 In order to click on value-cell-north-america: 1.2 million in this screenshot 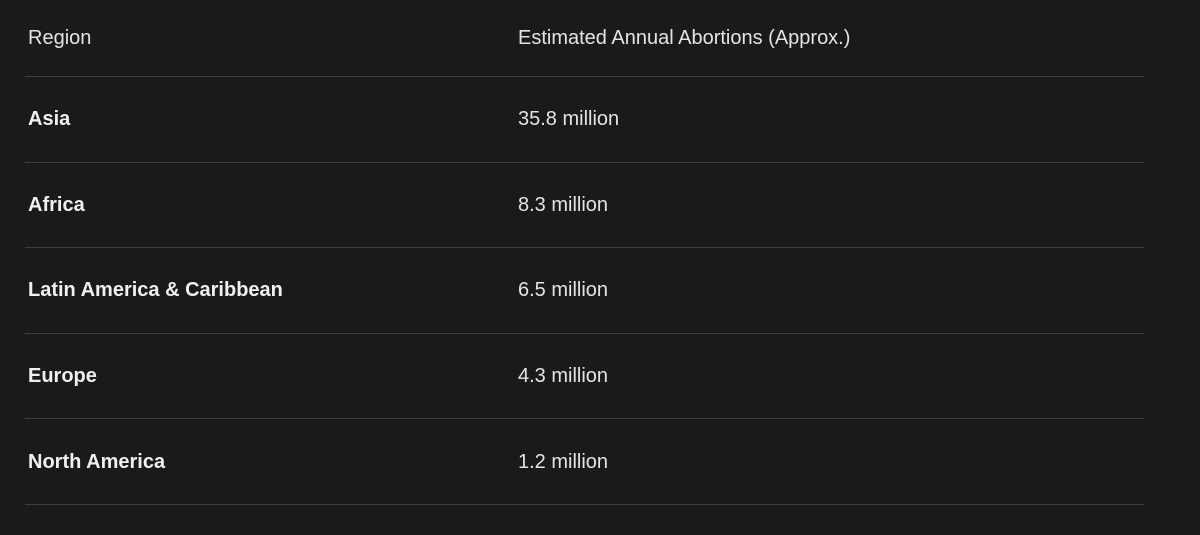, I will do `click(563, 461)`.